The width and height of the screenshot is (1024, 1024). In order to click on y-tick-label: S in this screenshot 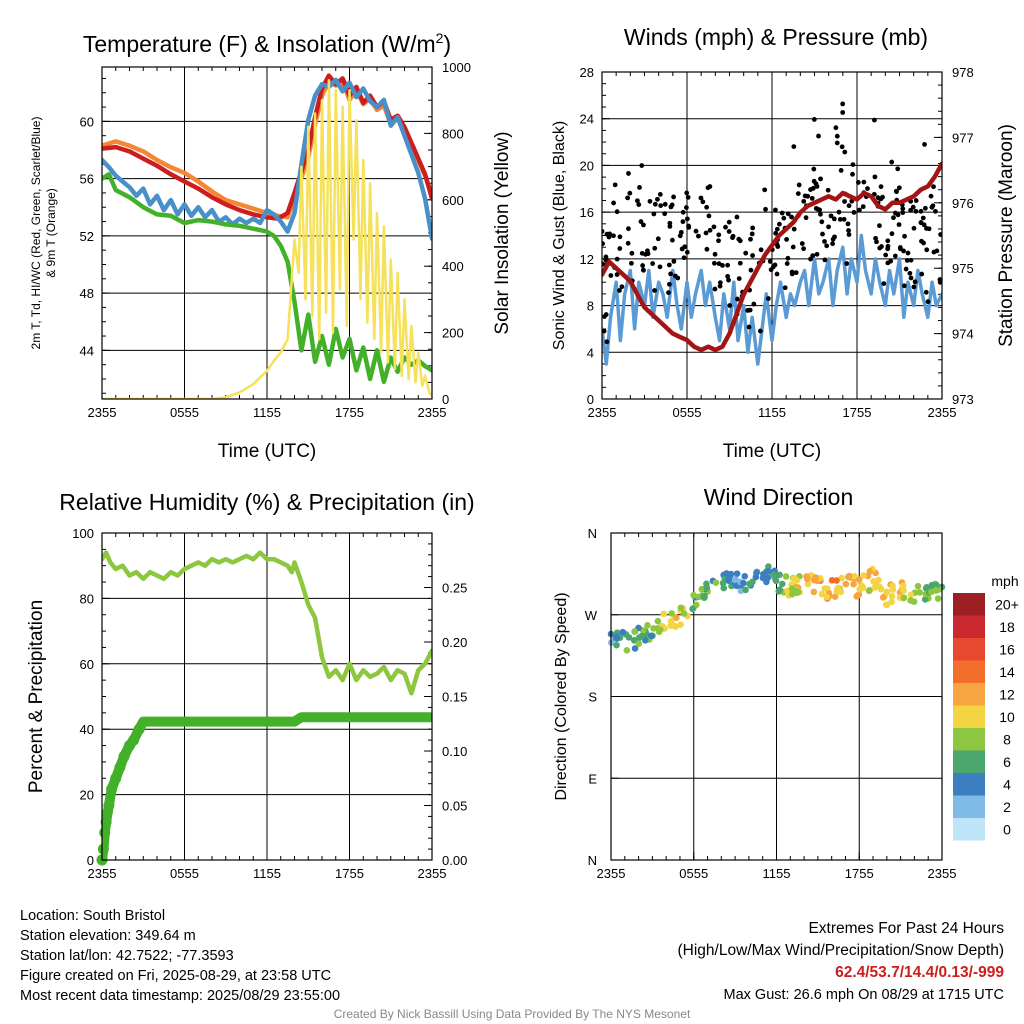, I will do `click(592, 697)`.